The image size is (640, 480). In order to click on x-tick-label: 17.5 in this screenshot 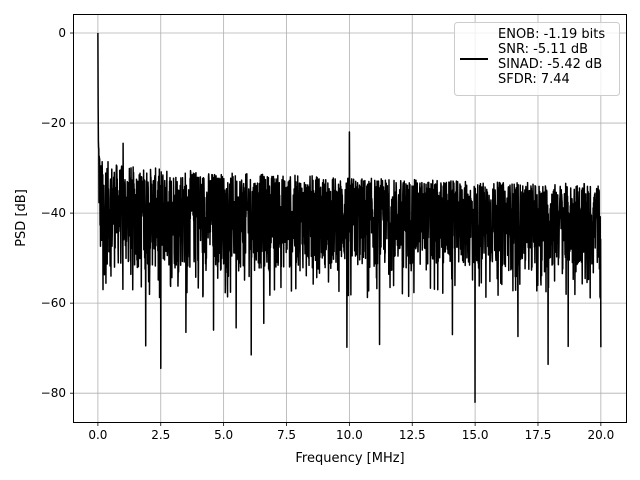, I will do `click(538, 435)`.